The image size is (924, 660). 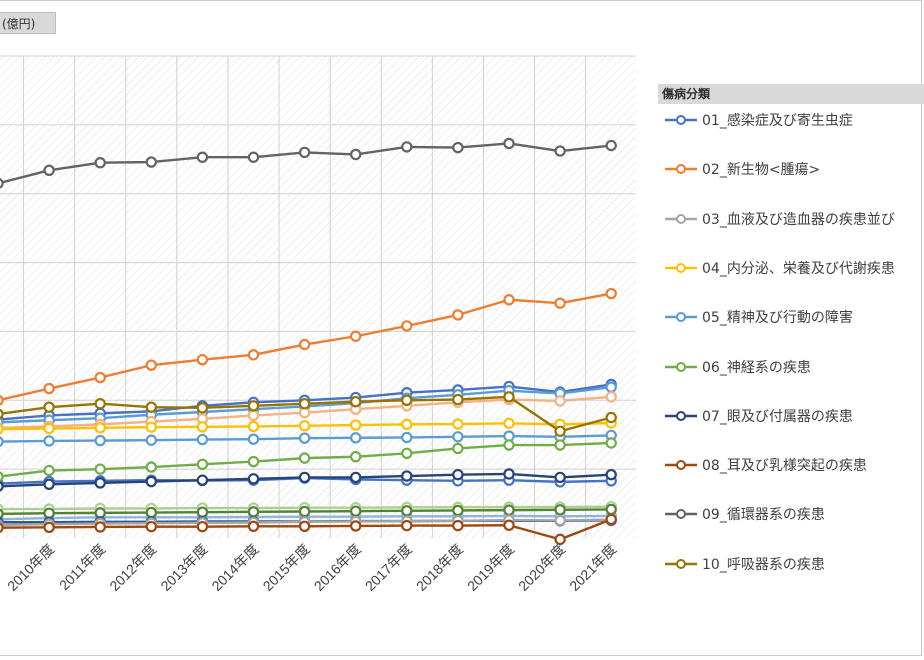 What do you see at coordinates (794, 317) in the screenshot?
I see `legend-item: 05_精神及び行動の障害` at bounding box center [794, 317].